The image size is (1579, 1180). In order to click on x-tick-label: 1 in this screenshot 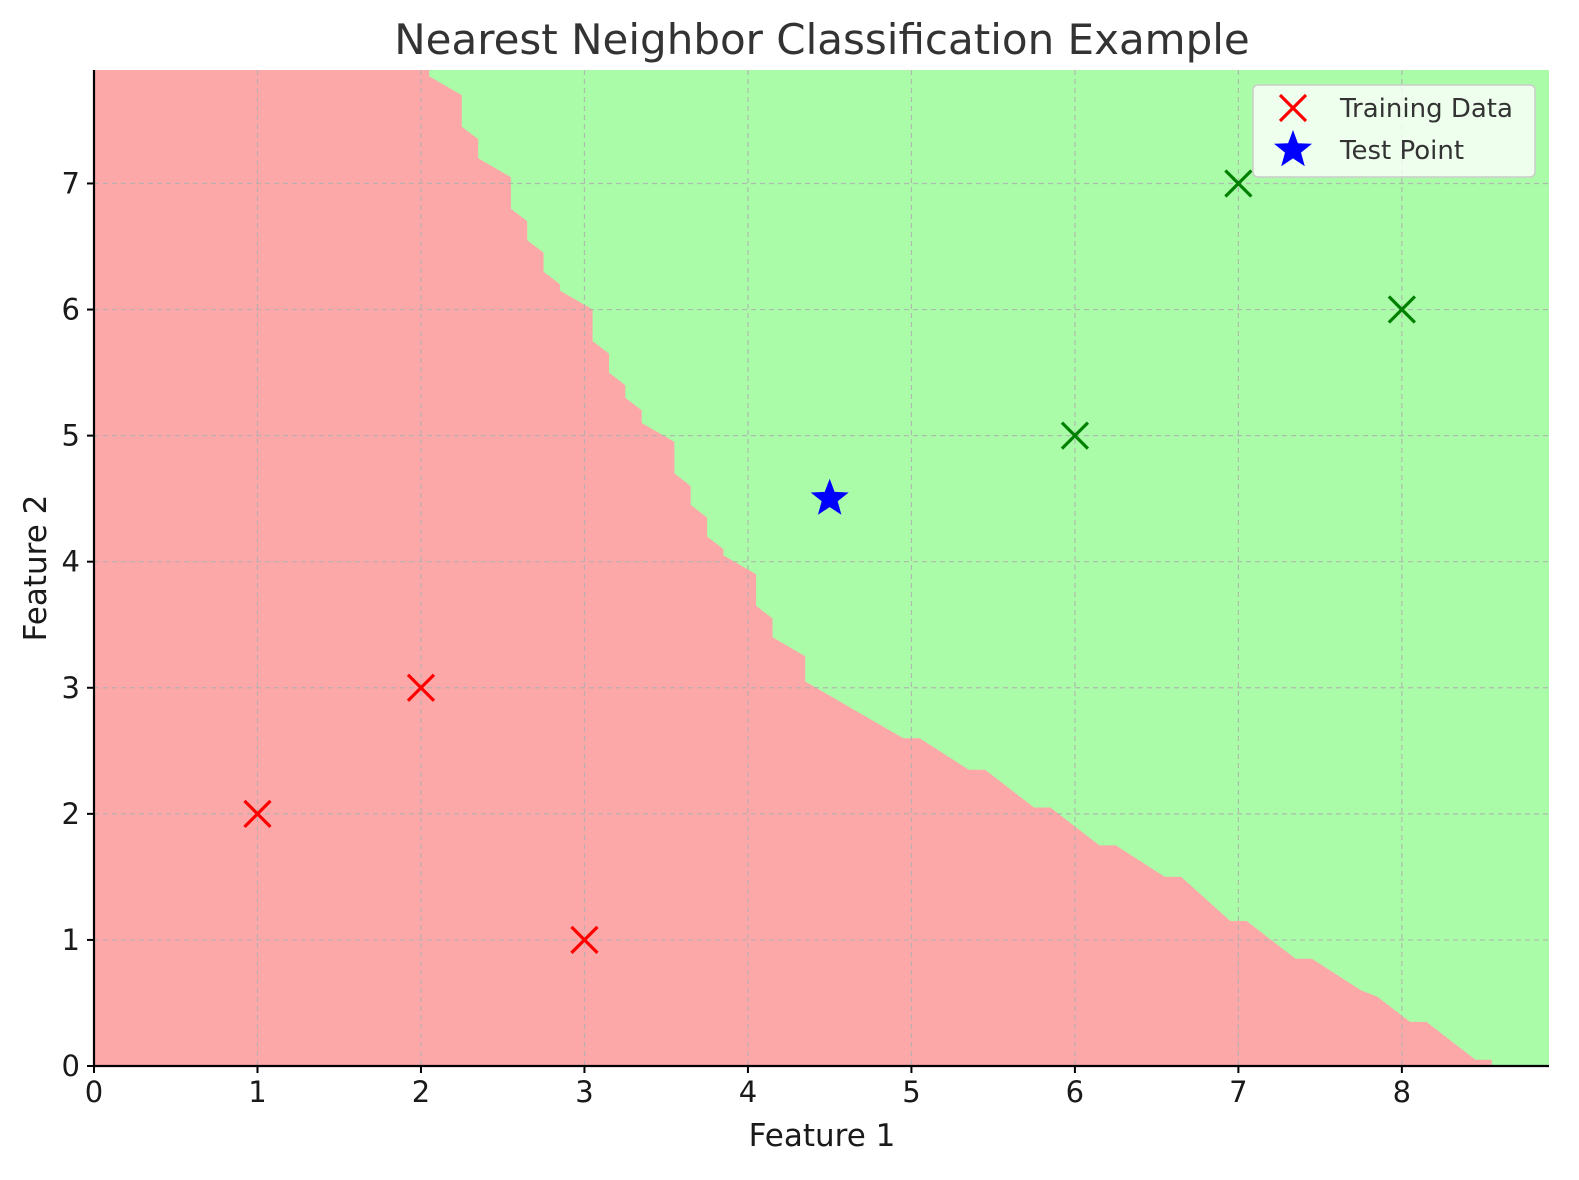, I will do `click(257, 1092)`.